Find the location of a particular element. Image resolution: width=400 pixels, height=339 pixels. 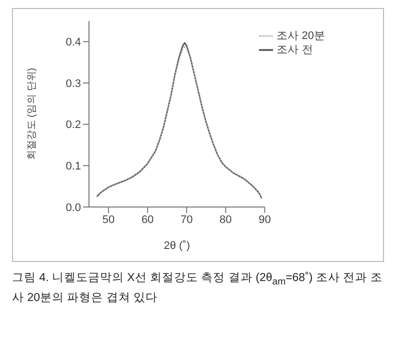

y-tick-label: 0.1 is located at coordinates (73, 166).